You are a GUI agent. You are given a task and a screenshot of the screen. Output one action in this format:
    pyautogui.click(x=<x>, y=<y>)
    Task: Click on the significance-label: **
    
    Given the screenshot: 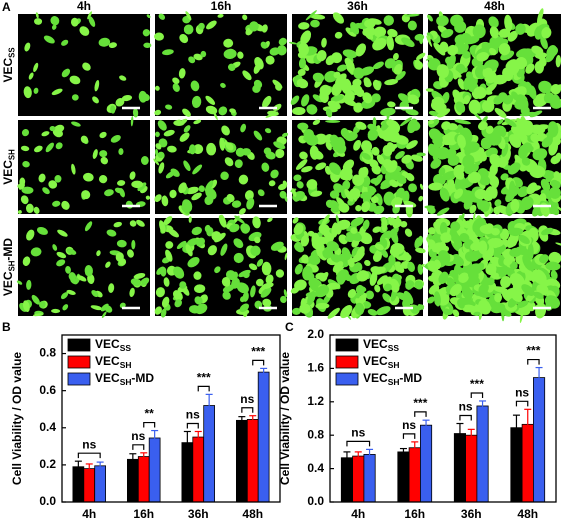 What is the action you would take?
    pyautogui.click(x=150, y=414)
    